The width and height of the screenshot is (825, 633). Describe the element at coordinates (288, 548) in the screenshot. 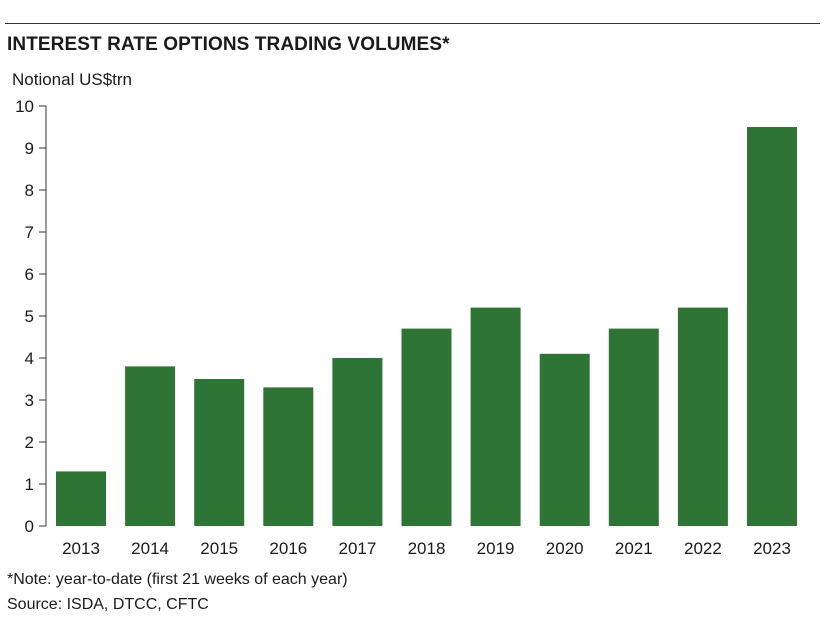

I see `x-tick-label: 2016` at that location.